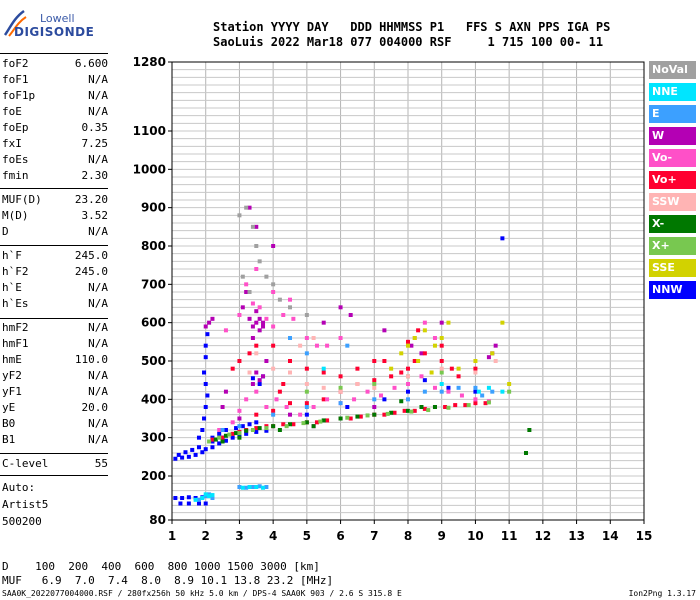  I want to click on param-name: h`E, so click(12, 287).